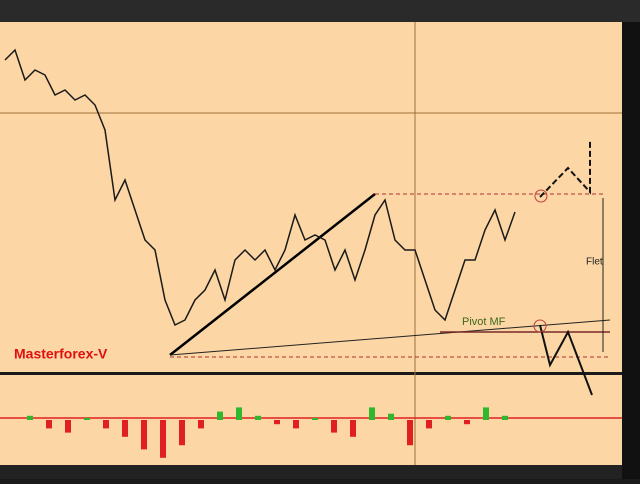 This screenshot has width=640, height=484. What do you see at coordinates (631, 250) in the screenshot?
I see `price-axis` at bounding box center [631, 250].